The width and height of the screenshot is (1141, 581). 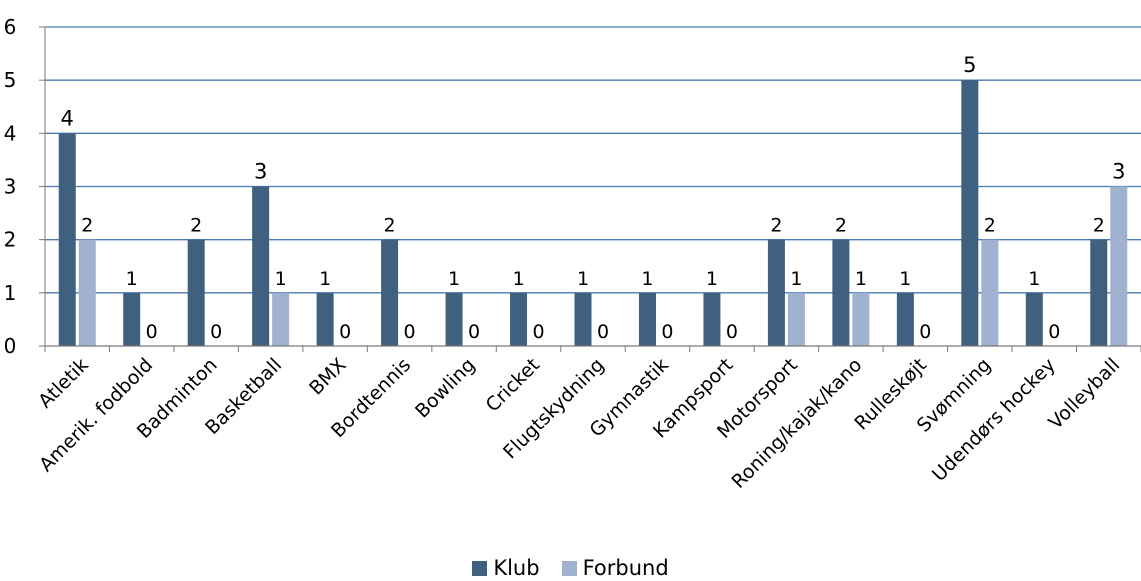 What do you see at coordinates (25, 186) in the screenshot?
I see `y-axis: 0 1 2 3 4 5 6` at bounding box center [25, 186].